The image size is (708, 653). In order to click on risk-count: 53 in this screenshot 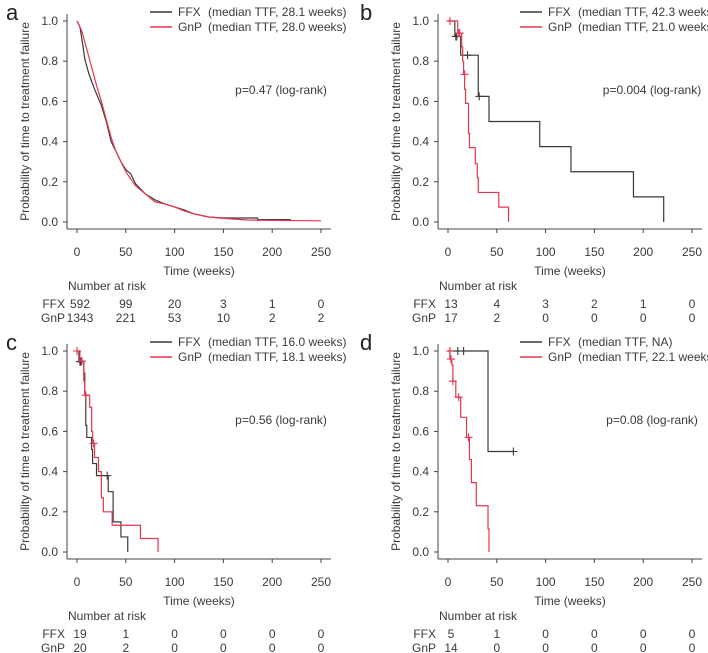, I will do `click(175, 318)`.